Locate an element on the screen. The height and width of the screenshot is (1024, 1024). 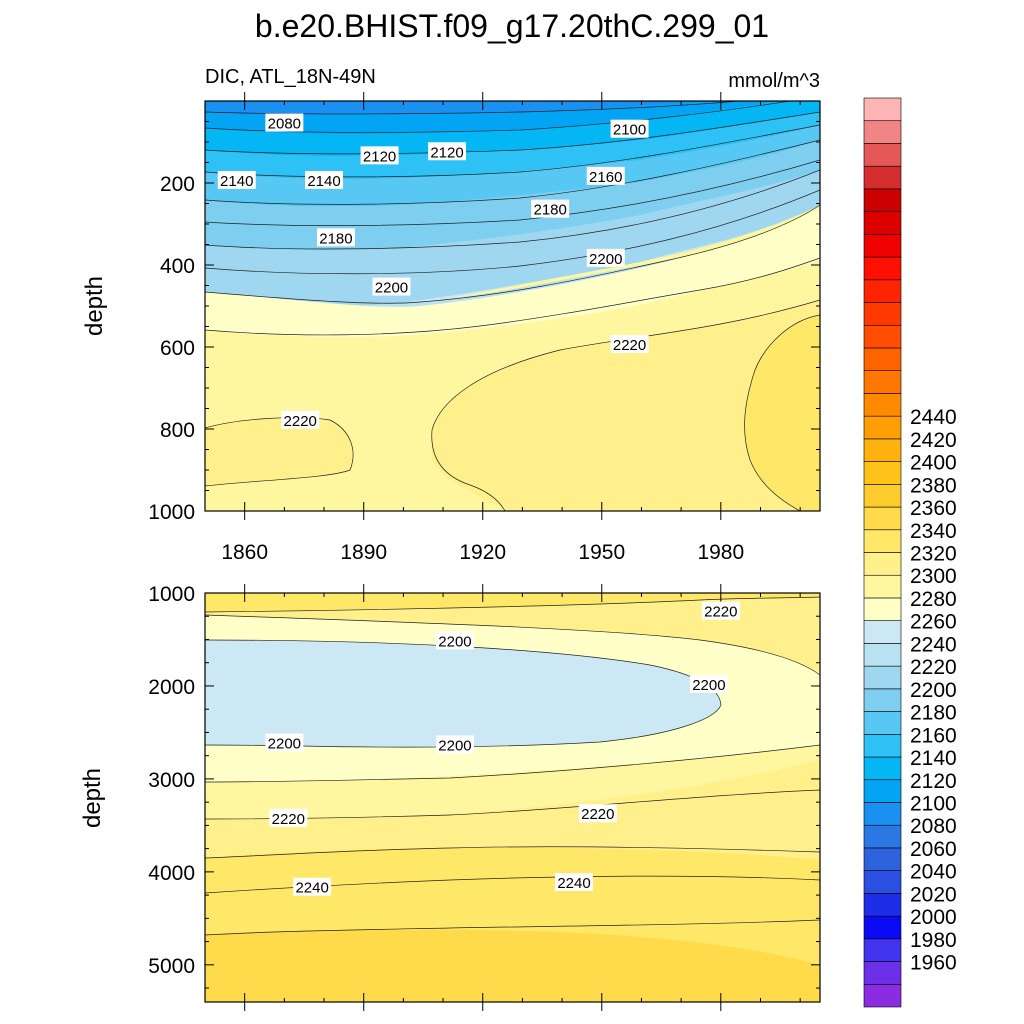
colorbar-tick-label: 2180 is located at coordinates (933, 713).